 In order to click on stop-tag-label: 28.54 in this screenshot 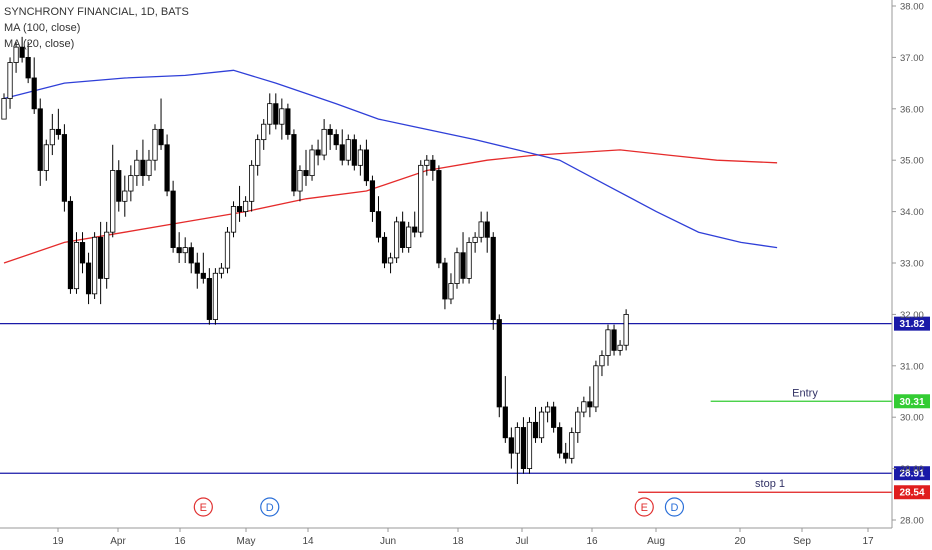, I will do `click(911, 493)`.